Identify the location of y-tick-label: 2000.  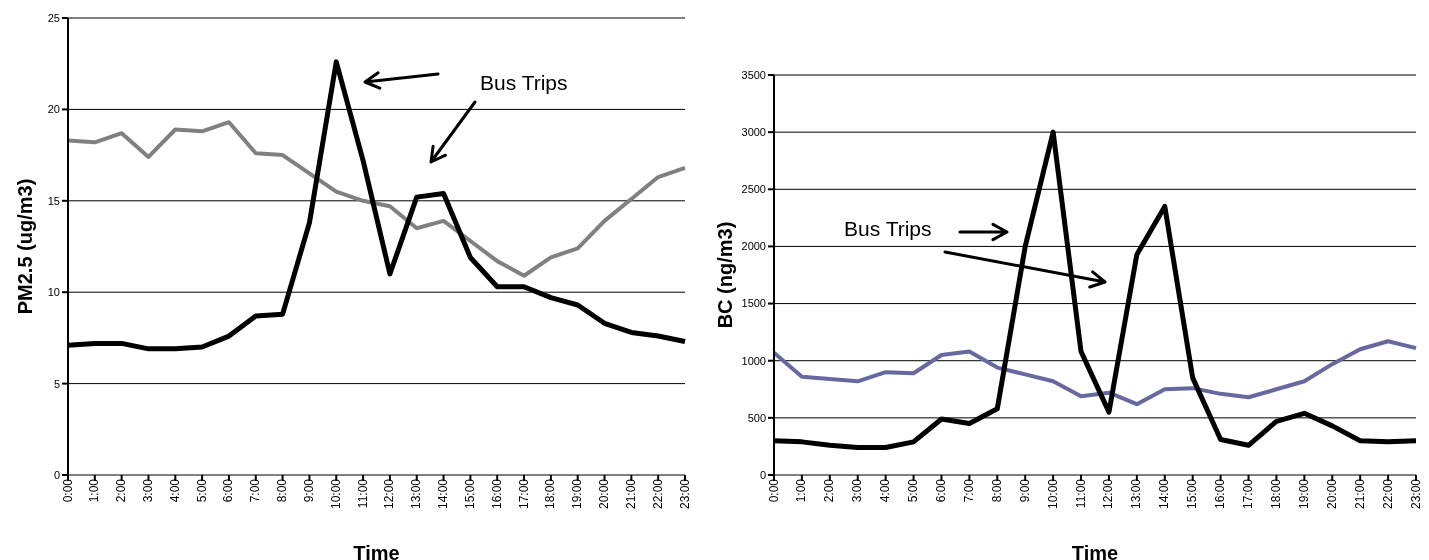
(753, 246).